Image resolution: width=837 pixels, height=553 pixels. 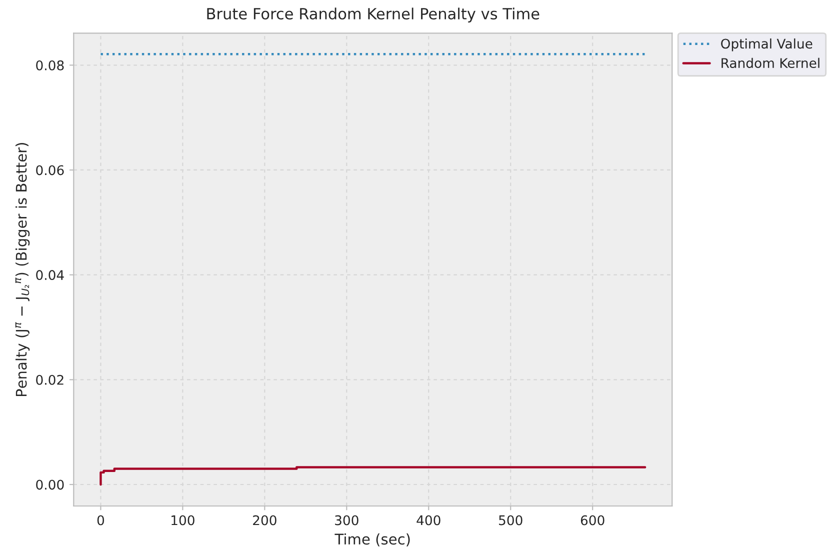 I want to click on y-tick-label: 0.06, so click(x=50, y=170).